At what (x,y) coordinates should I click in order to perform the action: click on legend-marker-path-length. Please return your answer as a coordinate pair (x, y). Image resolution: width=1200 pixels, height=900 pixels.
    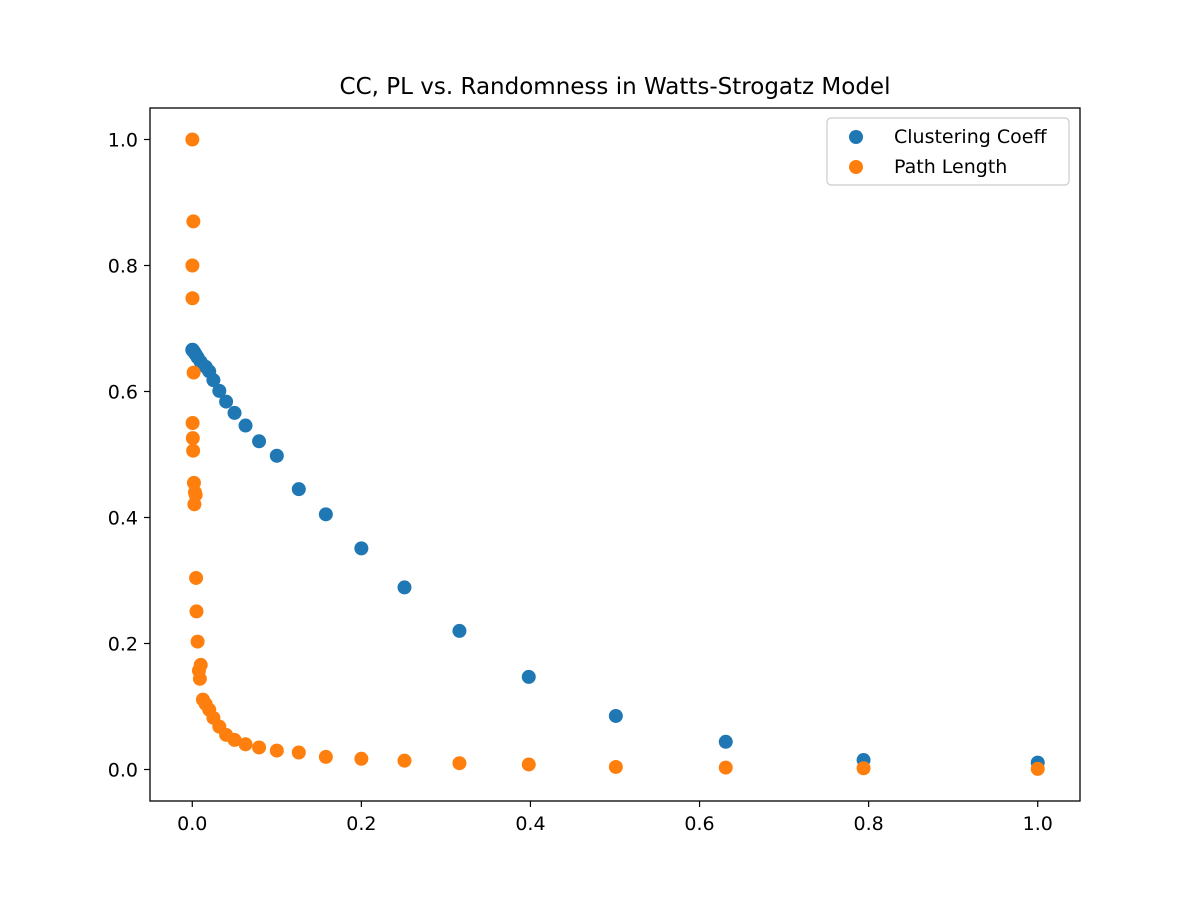
    Looking at the image, I should click on (856, 167).